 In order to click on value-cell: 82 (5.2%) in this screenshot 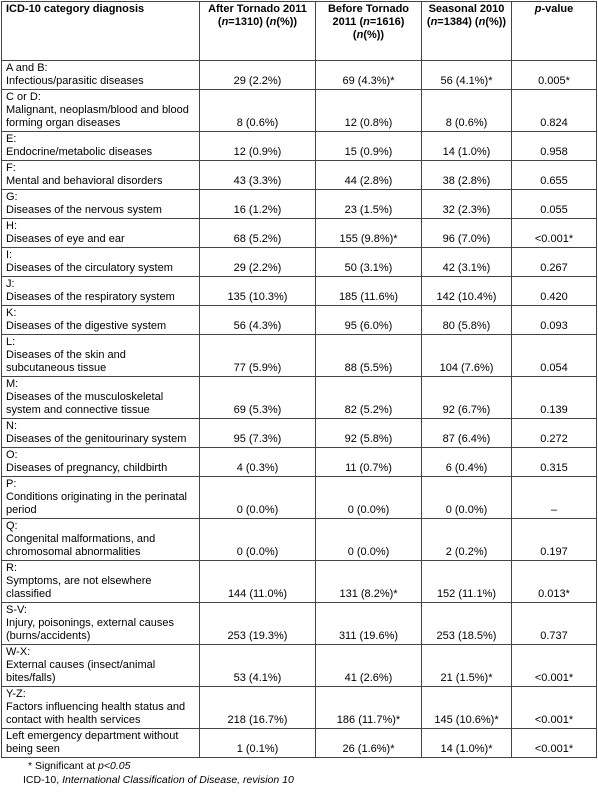, I will do `click(368, 397)`.